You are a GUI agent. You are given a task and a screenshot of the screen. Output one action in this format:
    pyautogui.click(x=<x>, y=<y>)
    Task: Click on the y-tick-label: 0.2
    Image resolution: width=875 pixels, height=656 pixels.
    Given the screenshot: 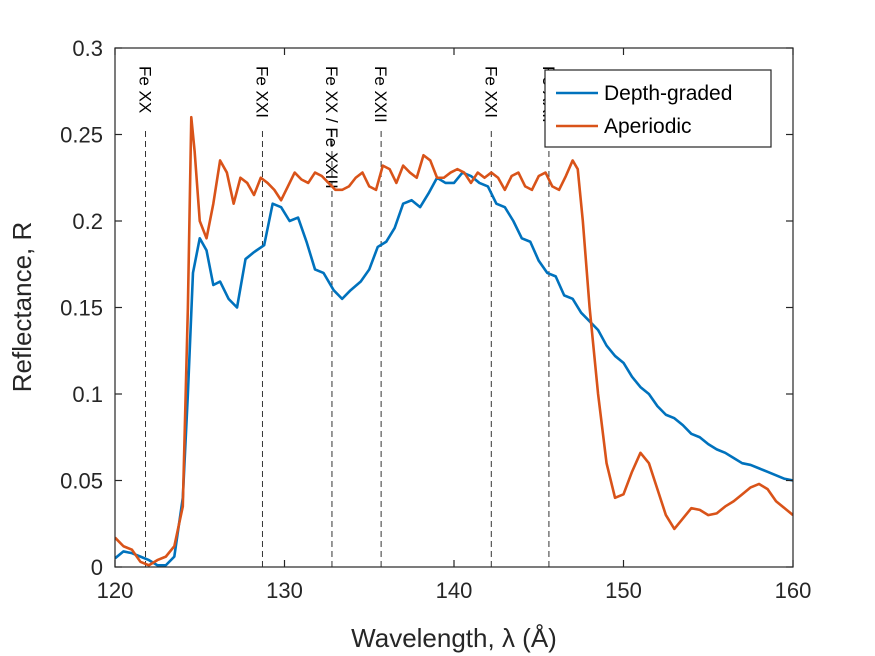 What is the action you would take?
    pyautogui.click(x=87, y=221)
    